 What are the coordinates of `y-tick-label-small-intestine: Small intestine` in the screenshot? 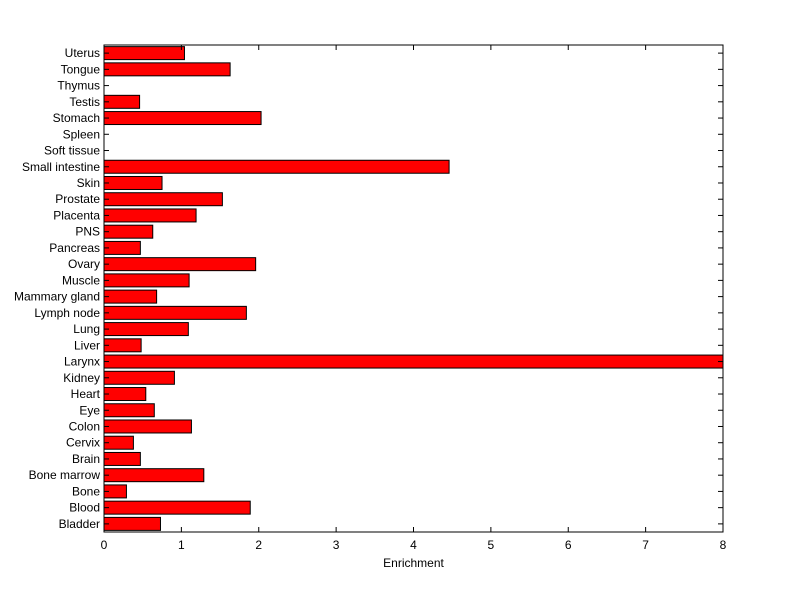 It's located at (61, 167).